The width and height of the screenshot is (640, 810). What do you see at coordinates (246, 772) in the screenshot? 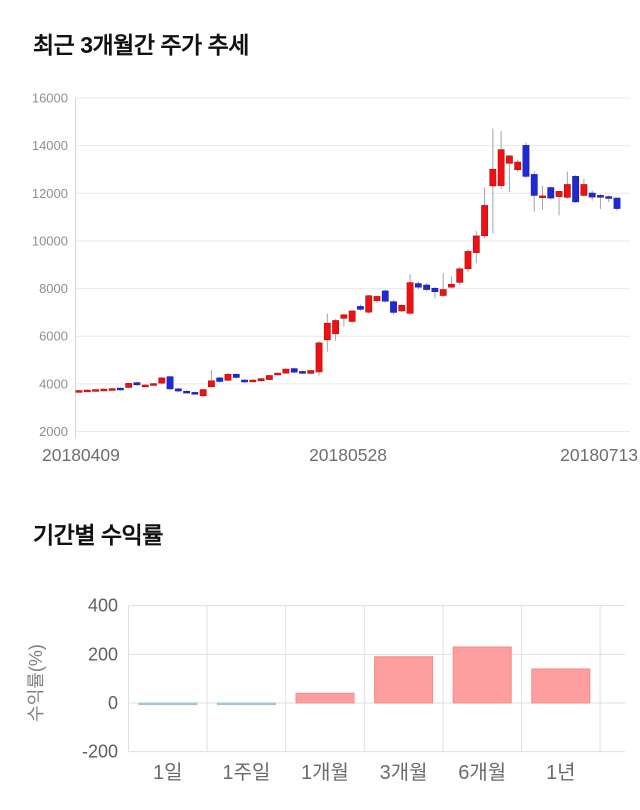
I see `returns-category-label: 1주일` at bounding box center [246, 772].